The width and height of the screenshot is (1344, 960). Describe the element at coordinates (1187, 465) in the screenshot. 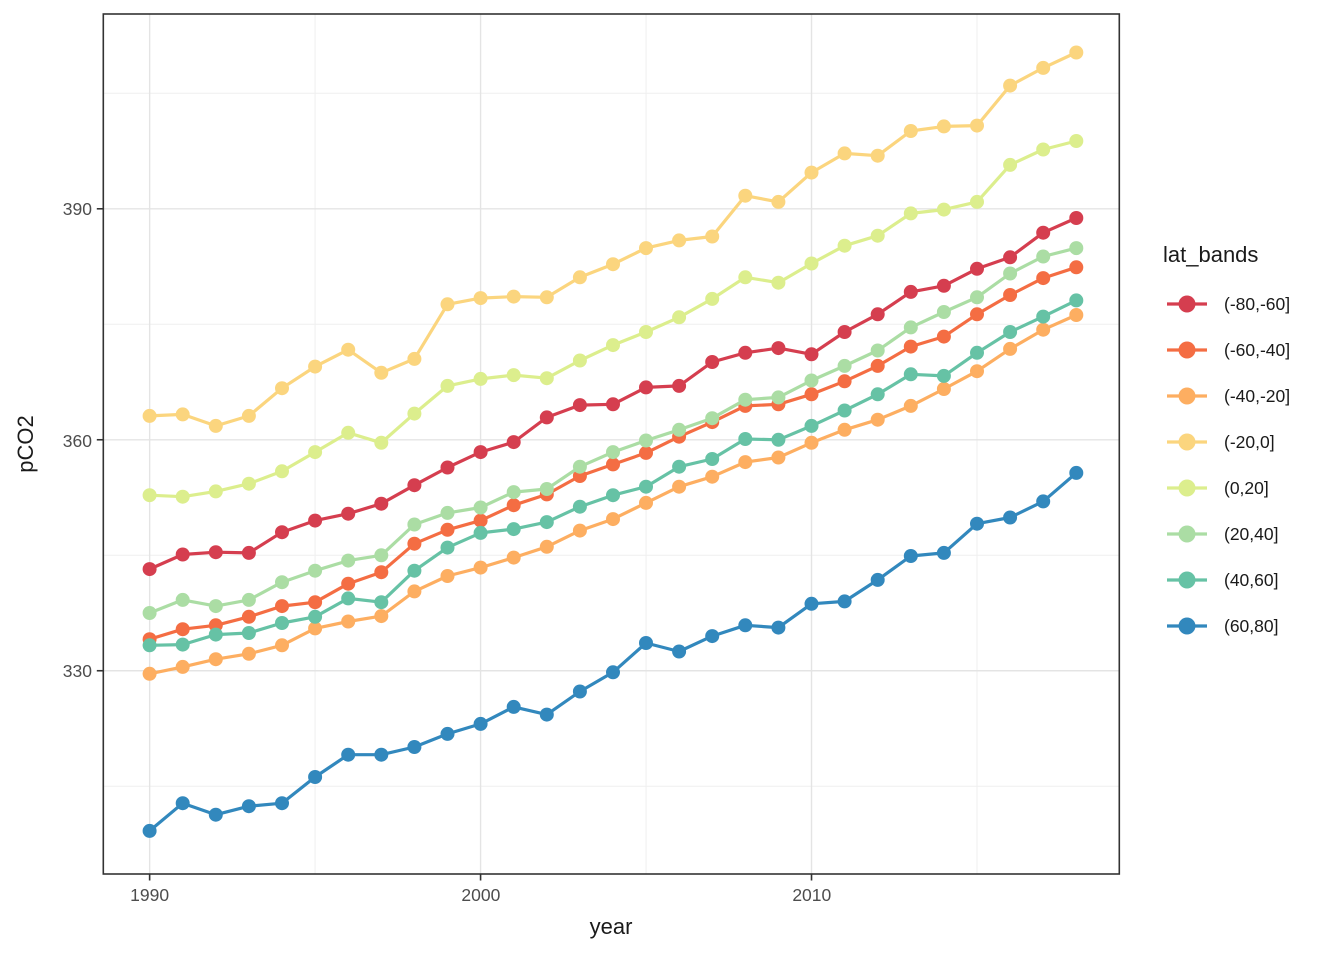

I see `legend-keys` at that location.